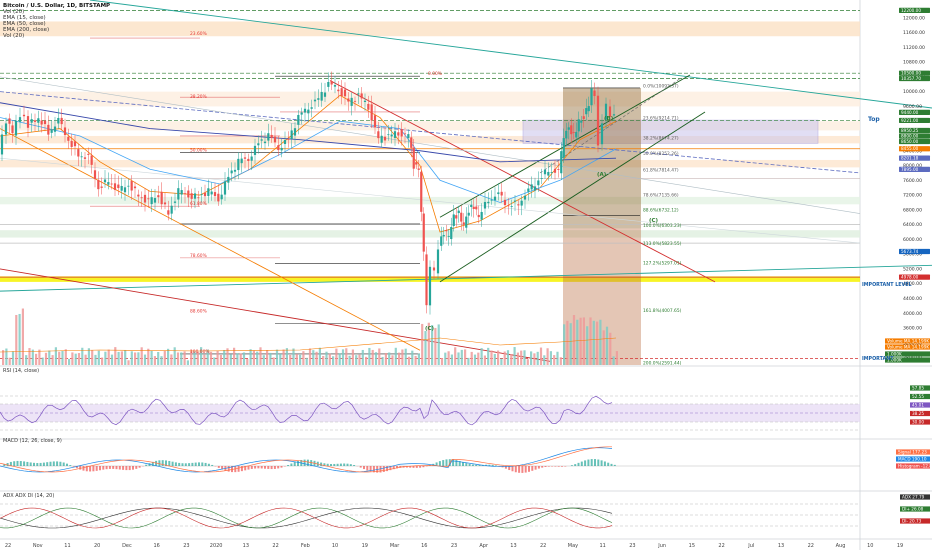 The height and width of the screenshot is (550, 932). I want to click on price-tick-label: 7600.00, so click(912, 181).